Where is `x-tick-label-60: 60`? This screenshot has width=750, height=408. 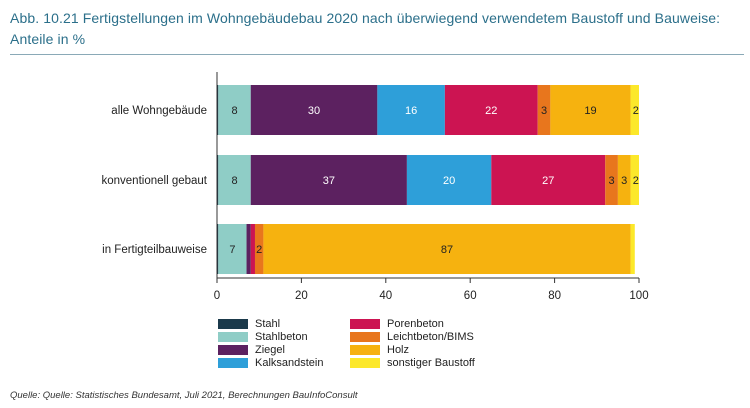
x-tick-label-60: 60 is located at coordinates (470, 296).